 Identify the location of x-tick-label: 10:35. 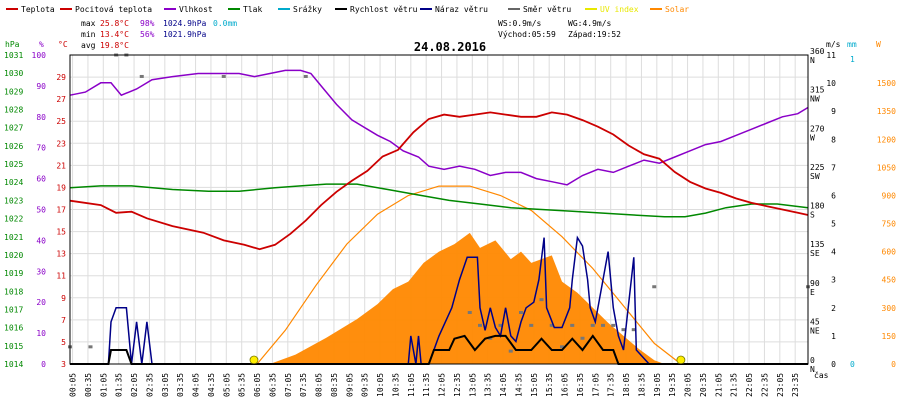
(395, 385).